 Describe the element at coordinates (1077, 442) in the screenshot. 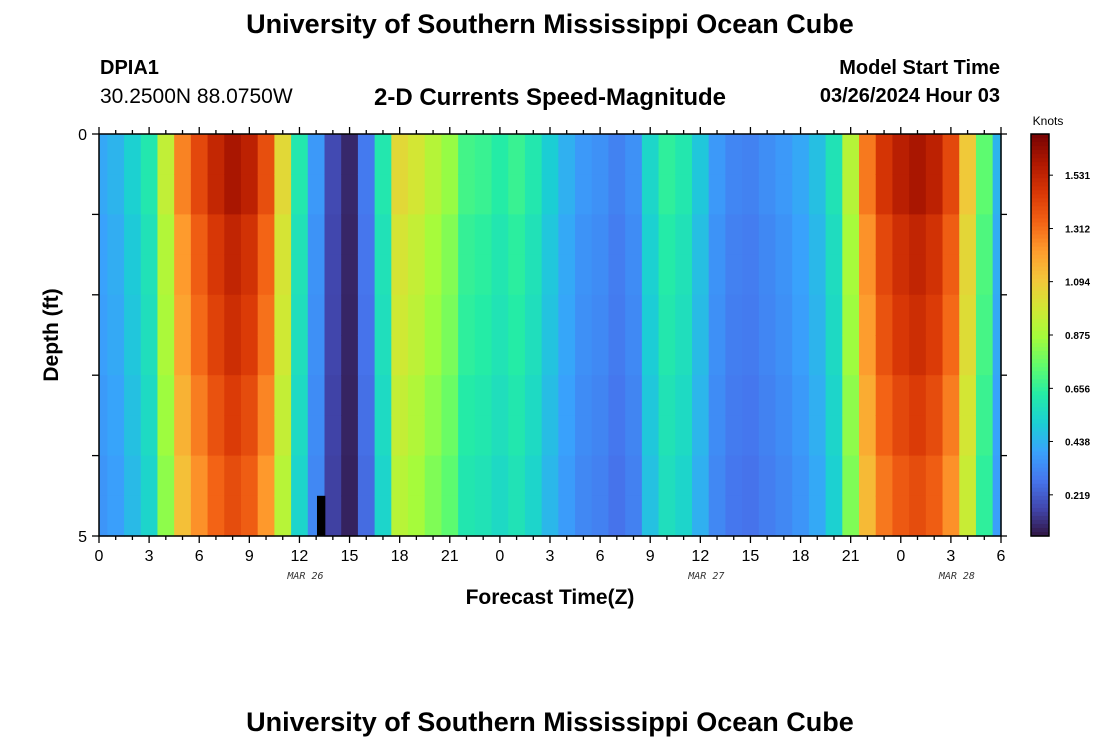

I see `colorbar-tick-label: 0.438` at that location.